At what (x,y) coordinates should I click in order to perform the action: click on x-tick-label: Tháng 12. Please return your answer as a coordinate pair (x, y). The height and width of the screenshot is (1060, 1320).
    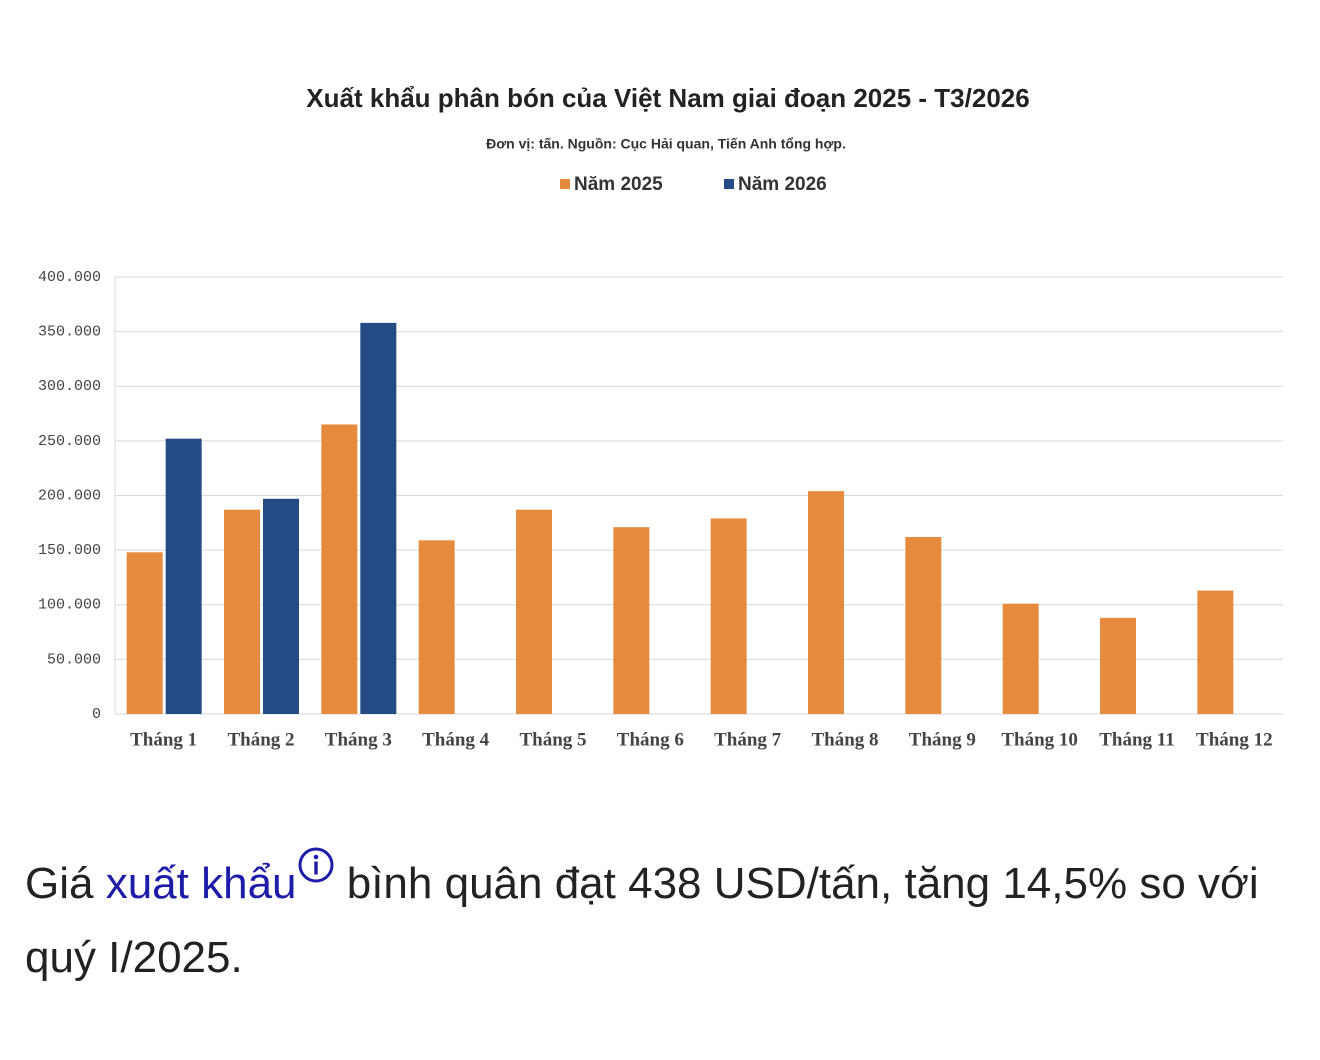
    Looking at the image, I should click on (1234, 739).